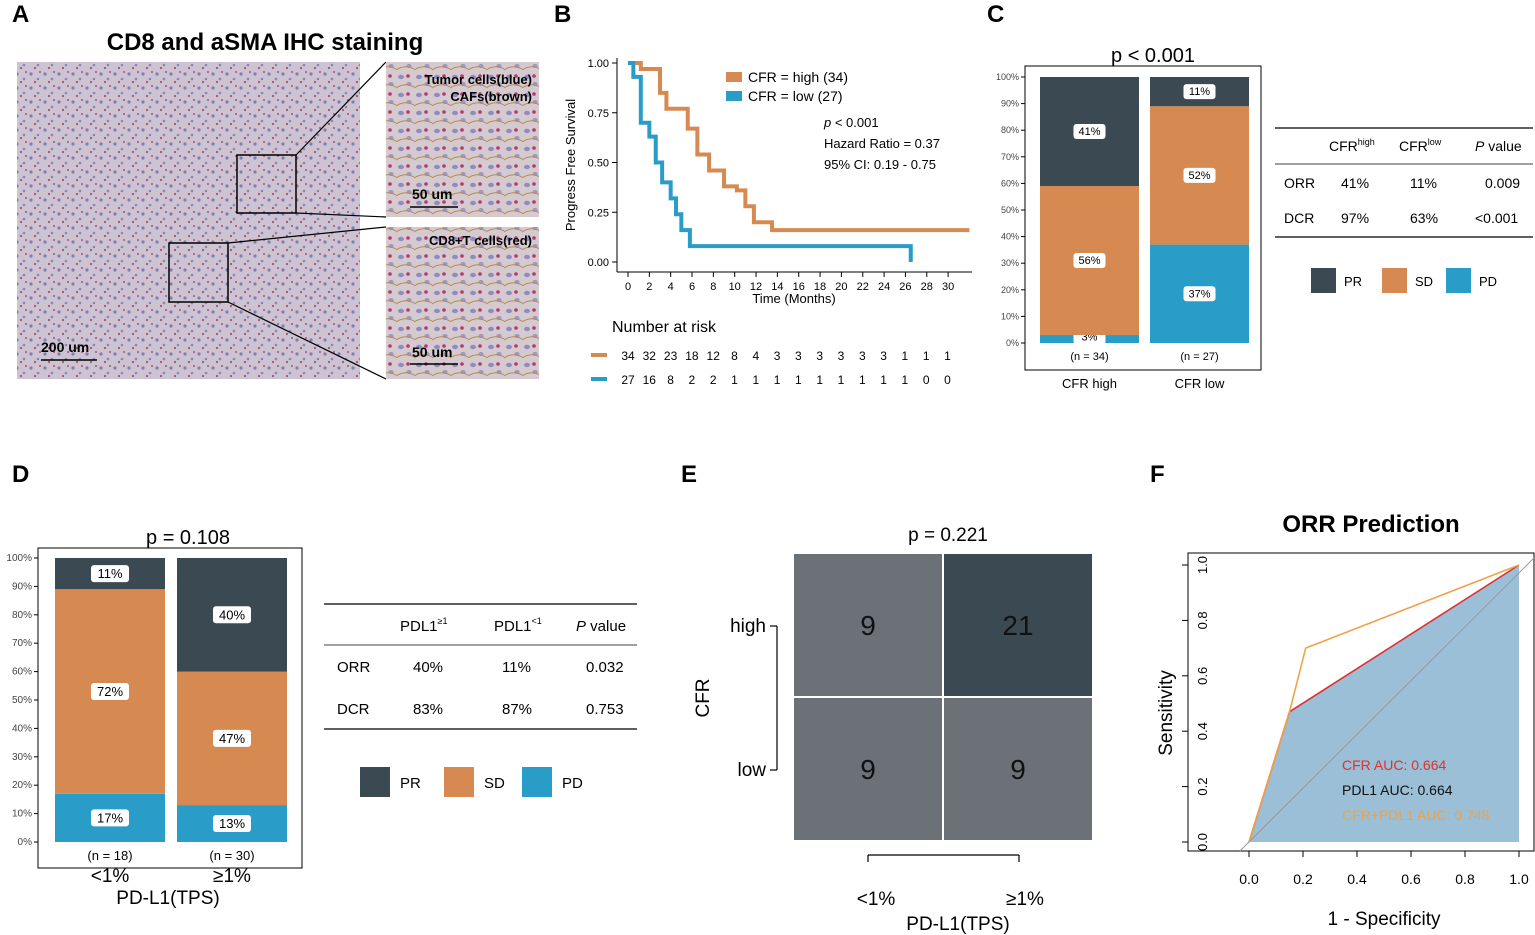 The width and height of the screenshot is (1535, 935). Describe the element at coordinates (1200, 383) in the screenshot. I see `bar-category-label: CFR low` at that location.